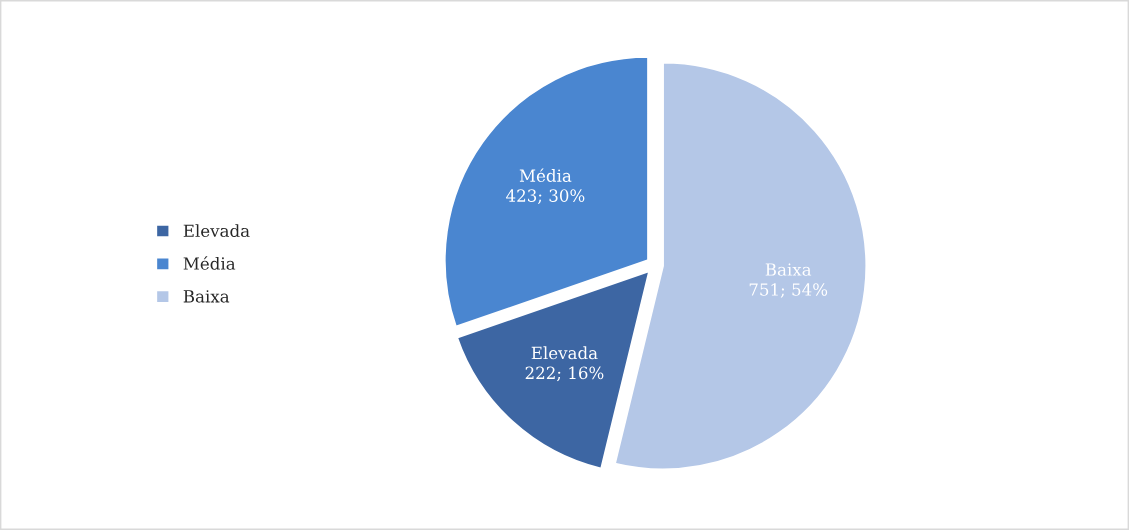 This screenshot has height=530, width=1129. I want to click on data-label: 222; 16%, so click(564, 374).